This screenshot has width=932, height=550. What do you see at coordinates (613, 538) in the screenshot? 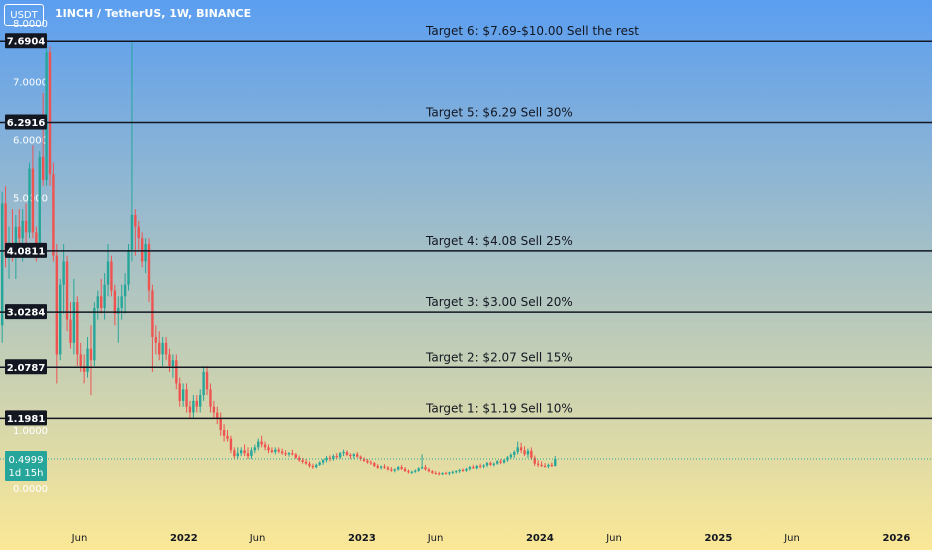
I see `x-tick-label: Jun` at bounding box center [613, 538].